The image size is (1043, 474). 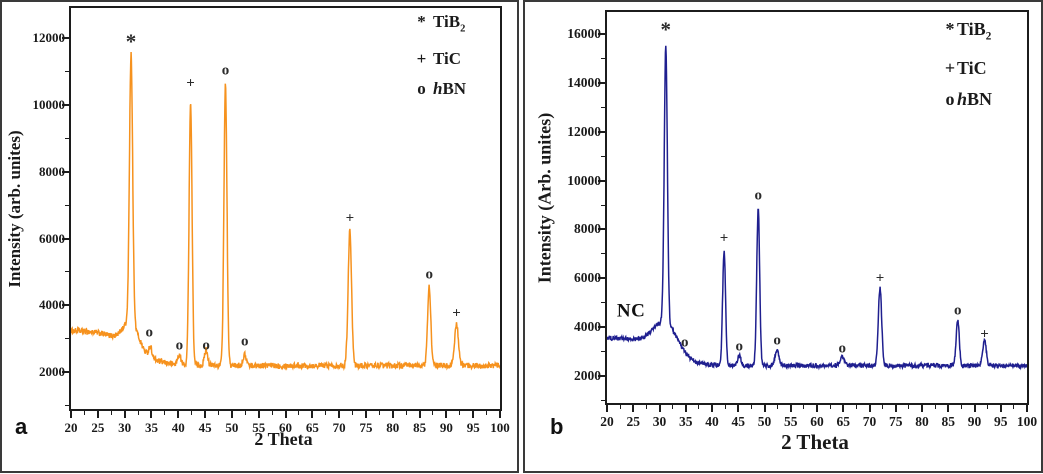 What do you see at coordinates (440, 89) in the screenshot?
I see `legend-item: o hBN` at bounding box center [440, 89].